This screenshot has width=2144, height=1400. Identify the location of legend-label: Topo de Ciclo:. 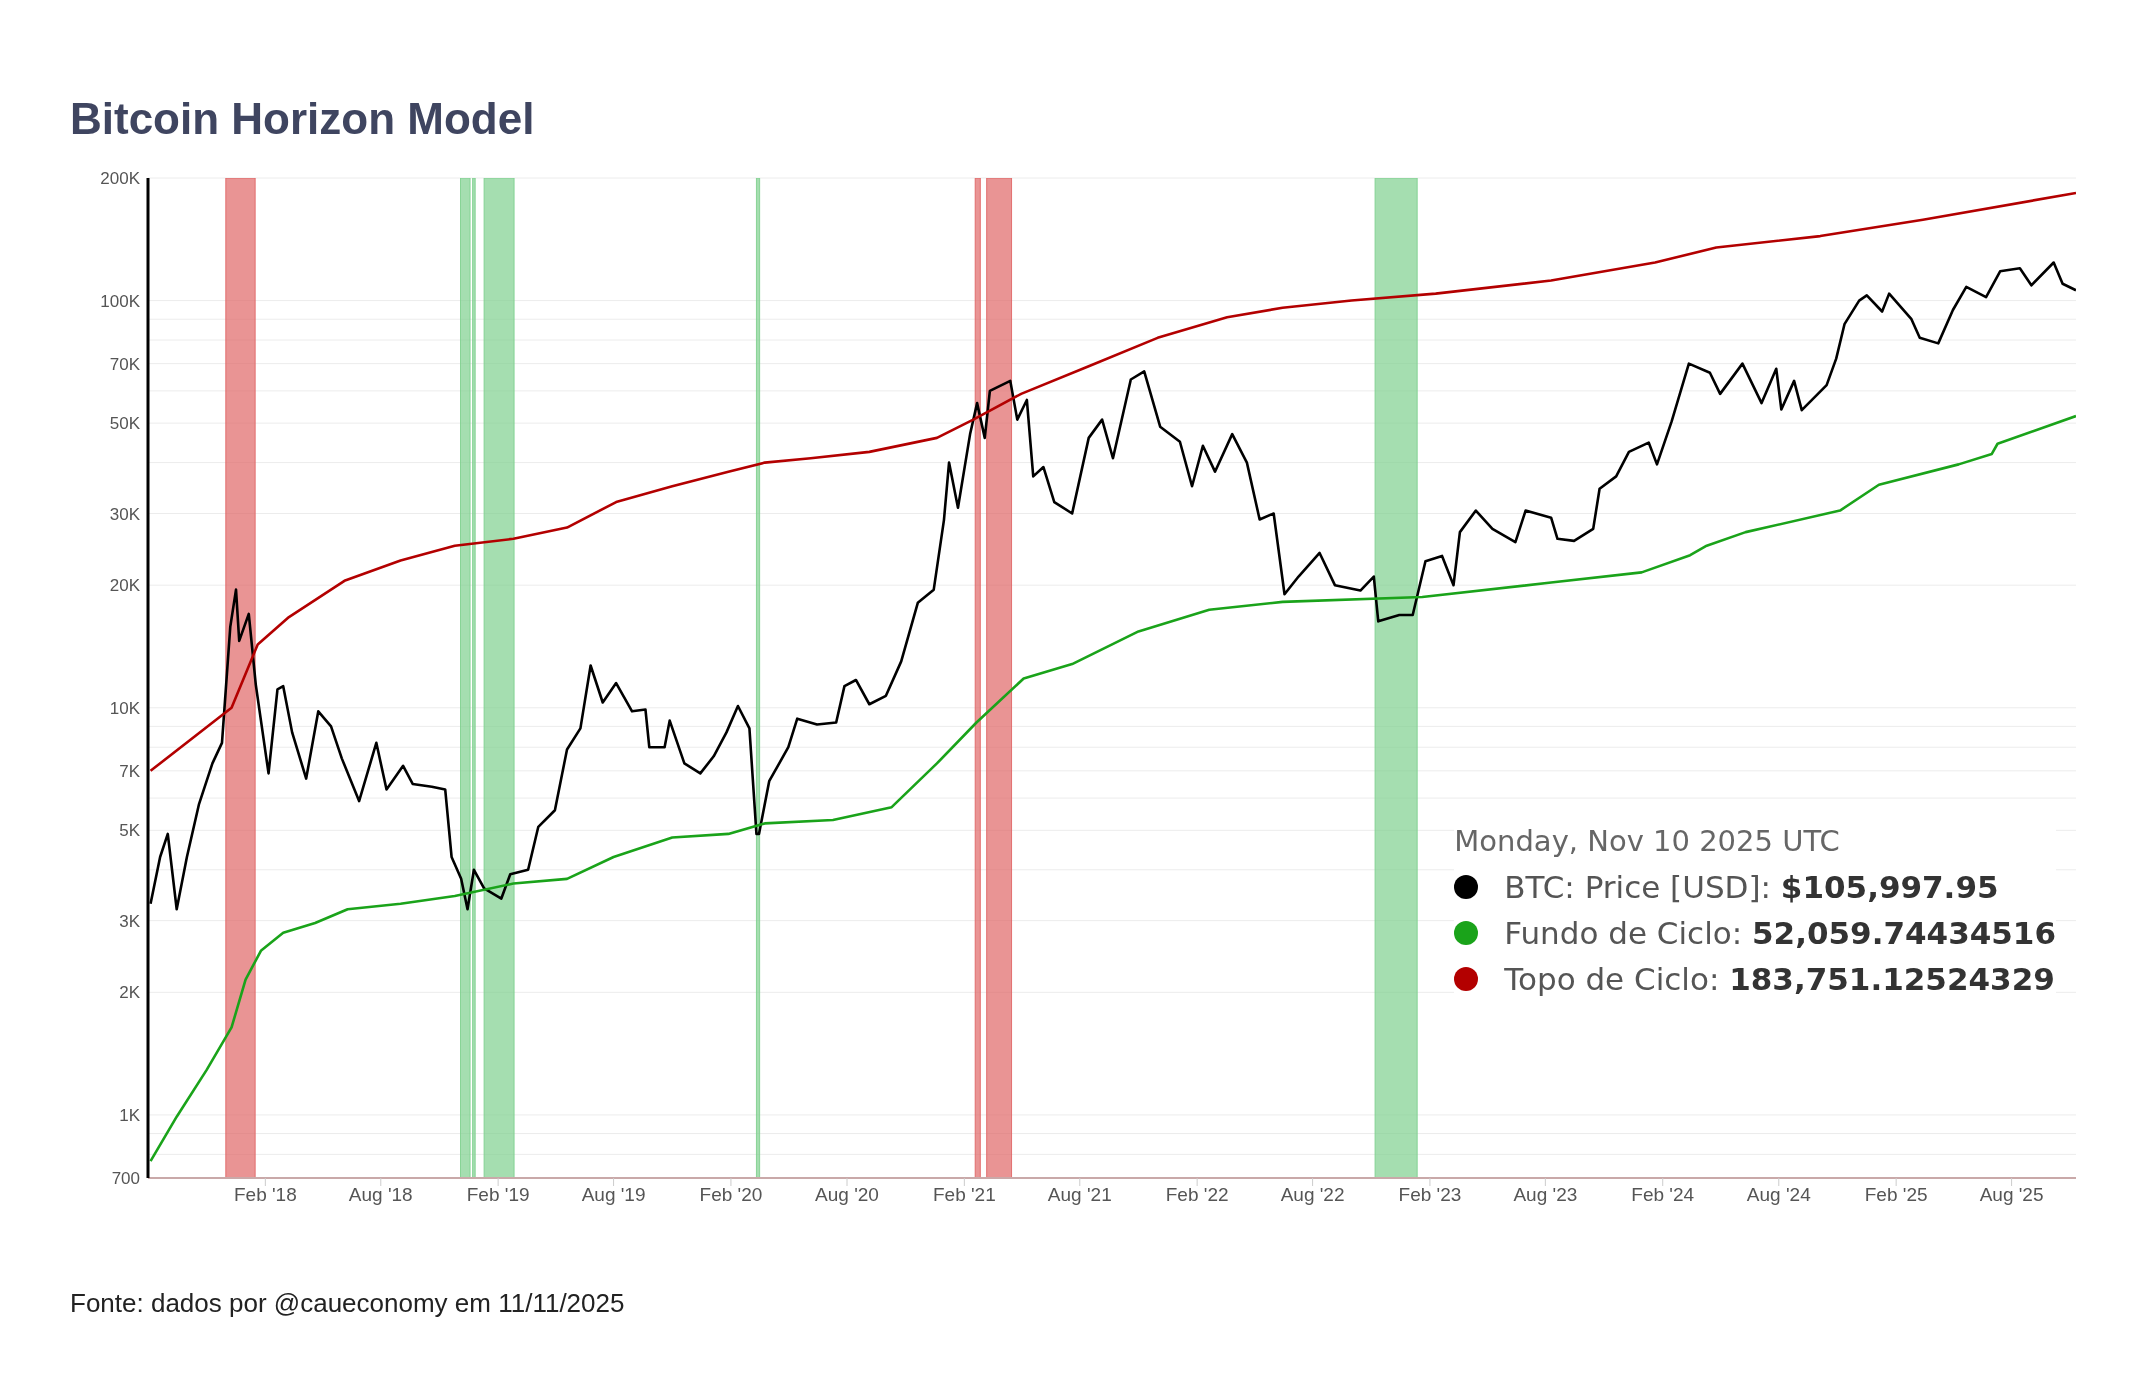
(1612, 979).